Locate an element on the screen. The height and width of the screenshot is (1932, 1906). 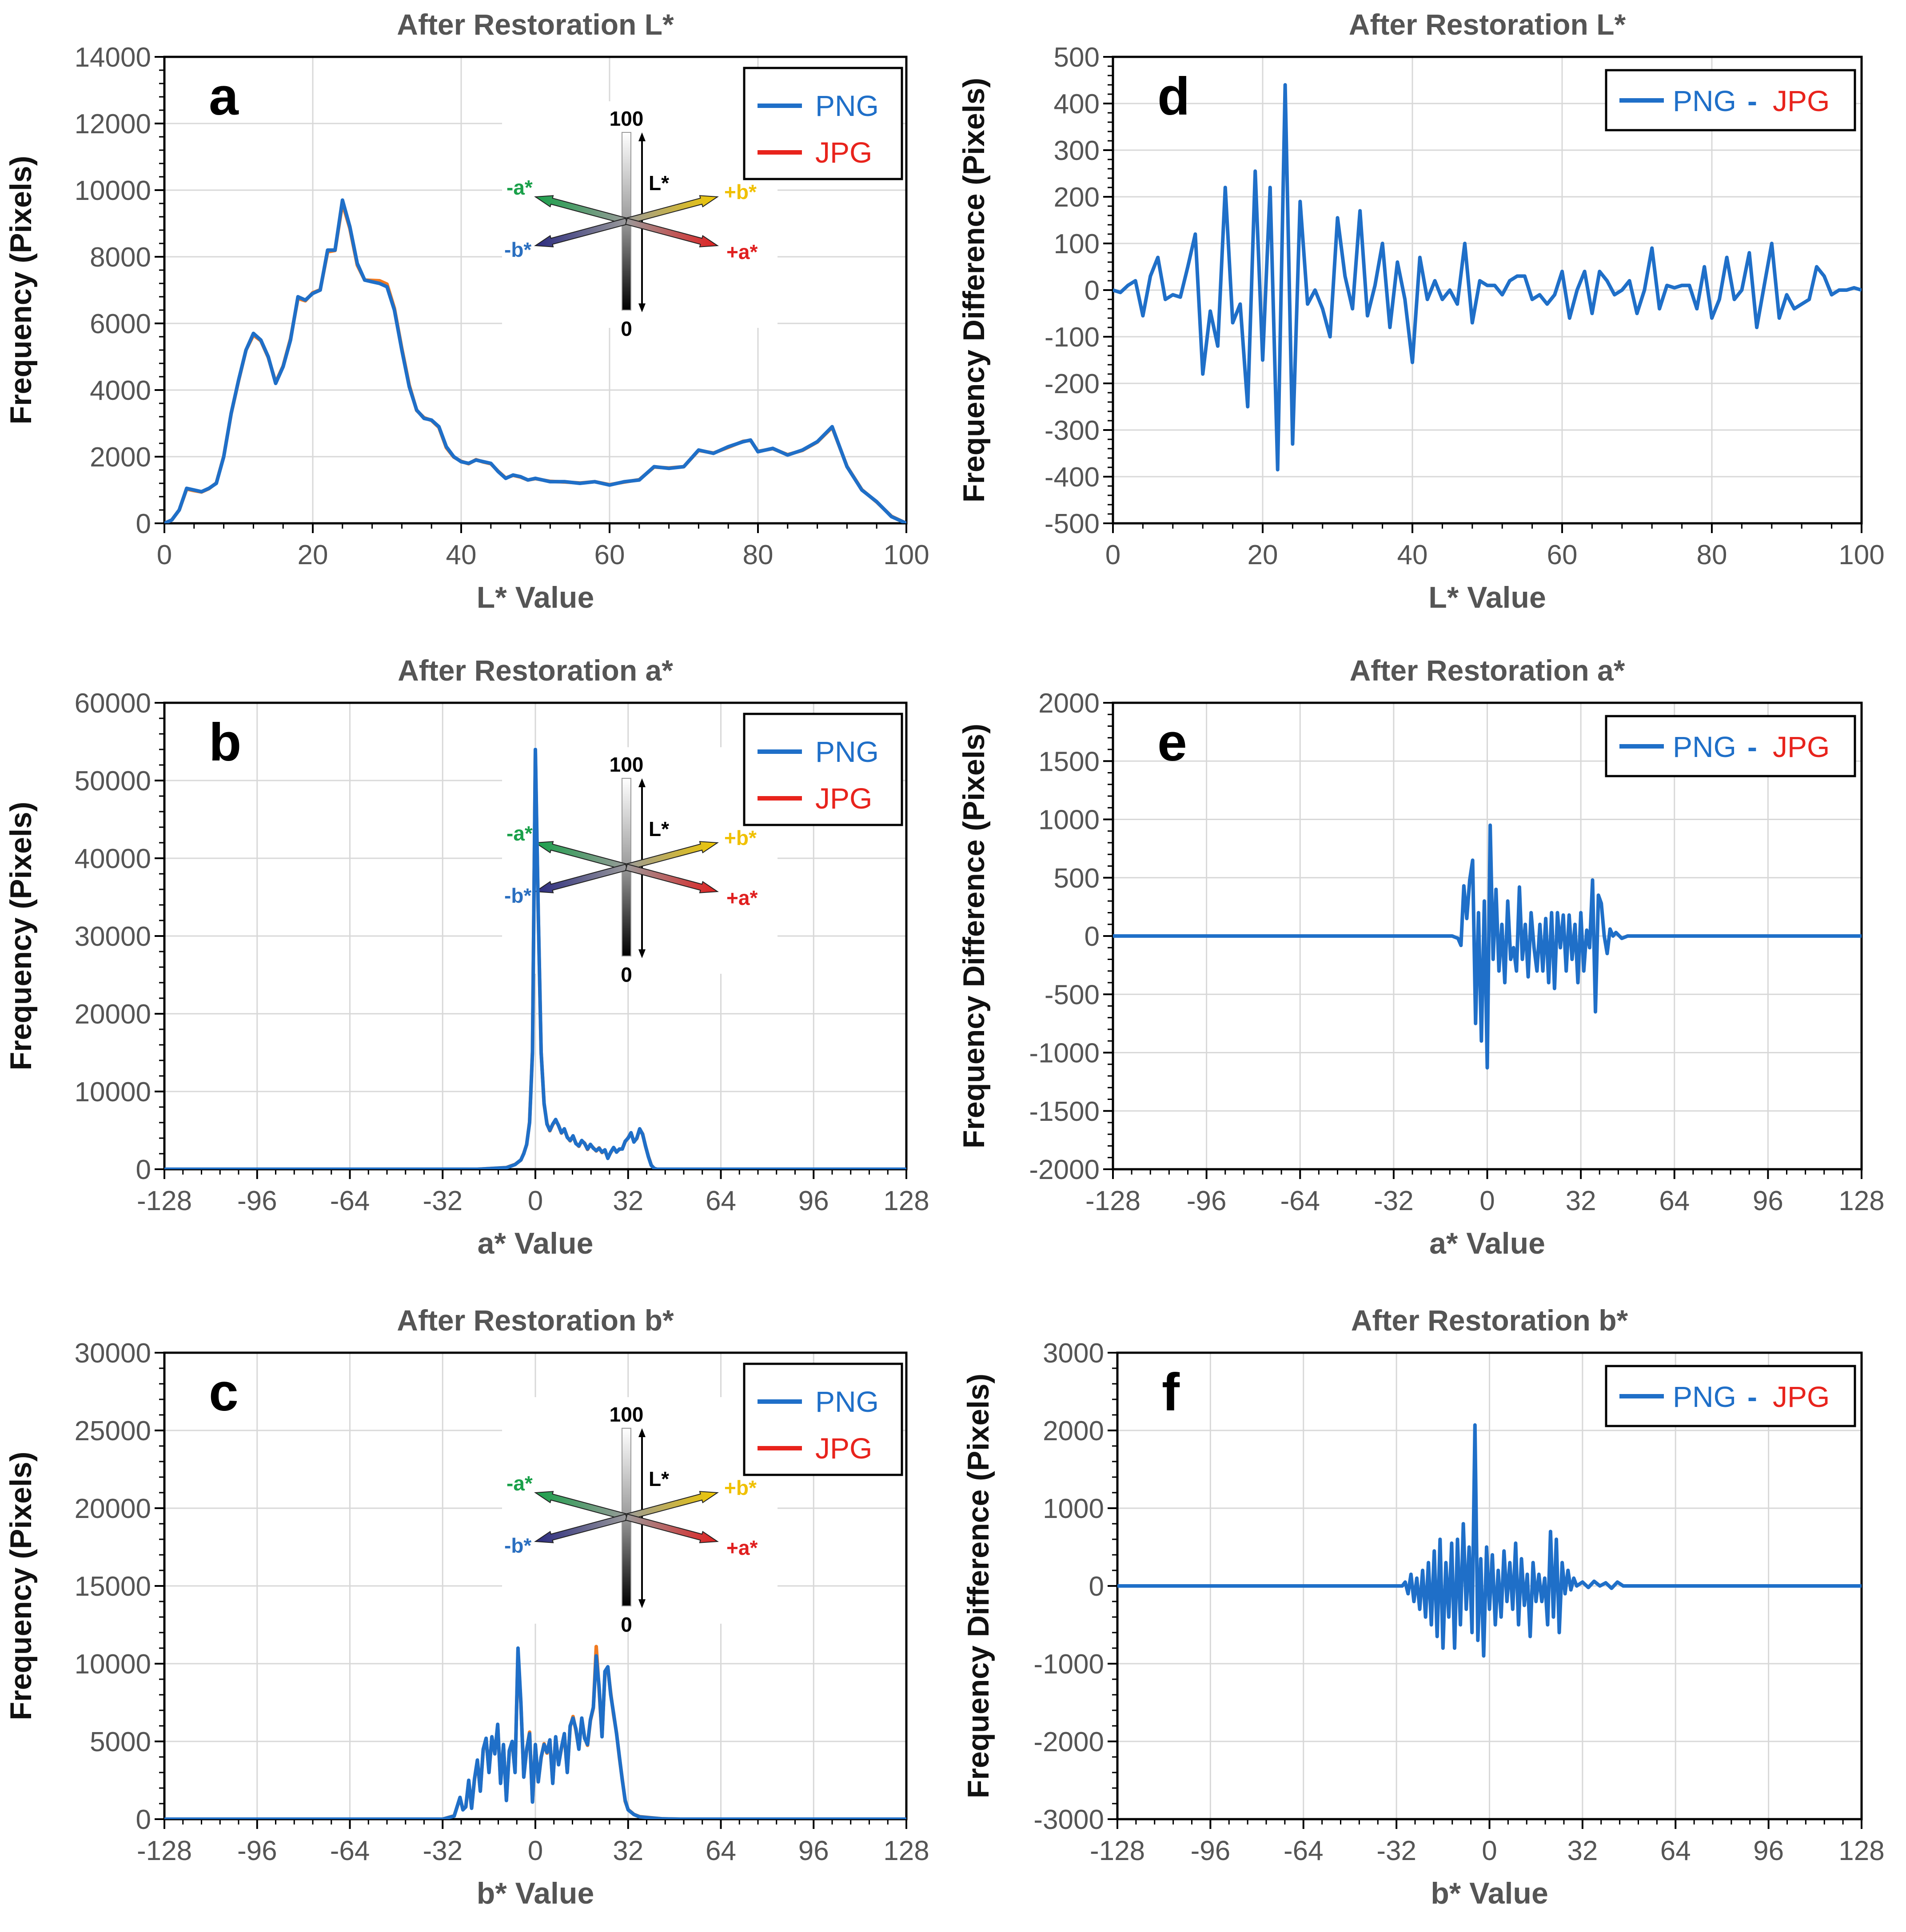
inset-label-0: 0 is located at coordinates (626, 975).